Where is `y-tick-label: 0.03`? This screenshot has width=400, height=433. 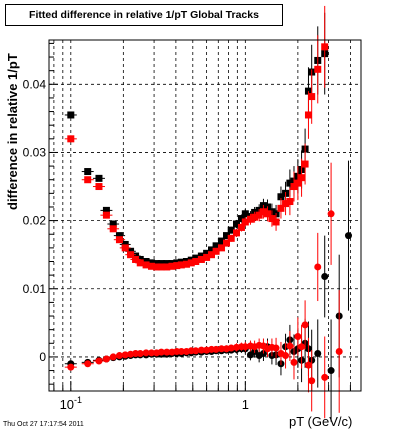 y-tick-label: 0.03 is located at coordinates (35, 152).